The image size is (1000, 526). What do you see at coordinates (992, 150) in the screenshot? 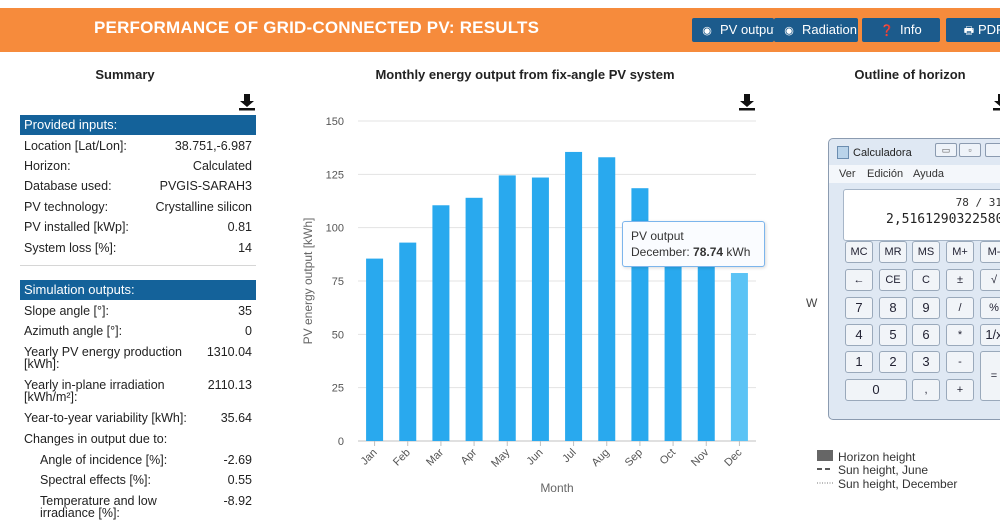
I see `close-button: ✕` at bounding box center [992, 150].